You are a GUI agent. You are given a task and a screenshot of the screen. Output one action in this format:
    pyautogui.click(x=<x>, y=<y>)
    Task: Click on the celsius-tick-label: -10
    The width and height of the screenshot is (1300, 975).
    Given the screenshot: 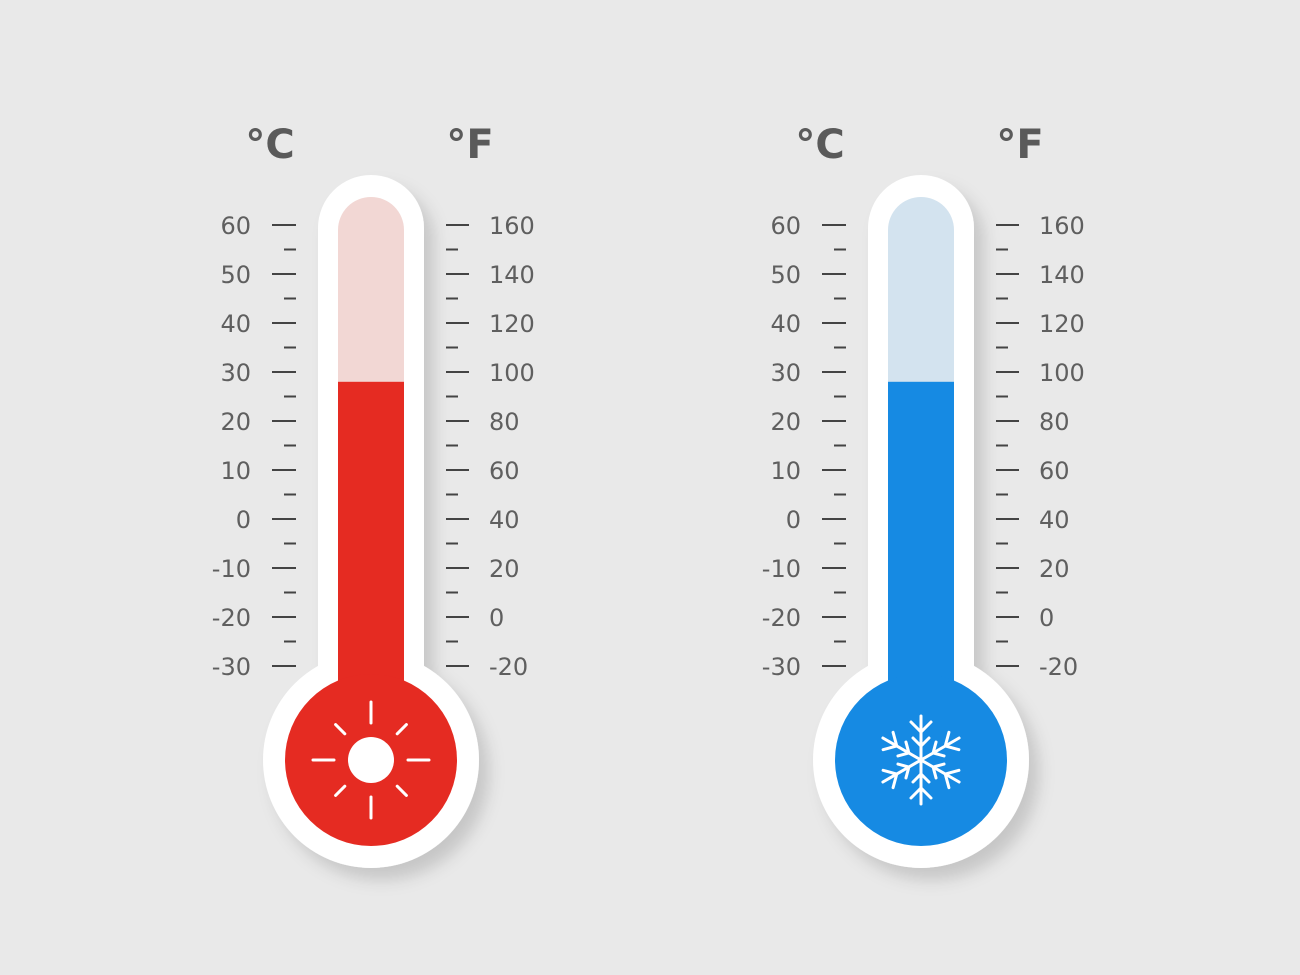 What is the action you would take?
    pyautogui.click(x=231, y=569)
    